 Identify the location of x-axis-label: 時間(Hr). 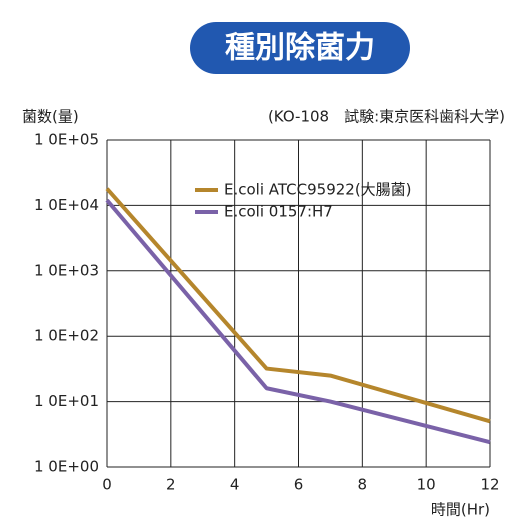
(460, 510).